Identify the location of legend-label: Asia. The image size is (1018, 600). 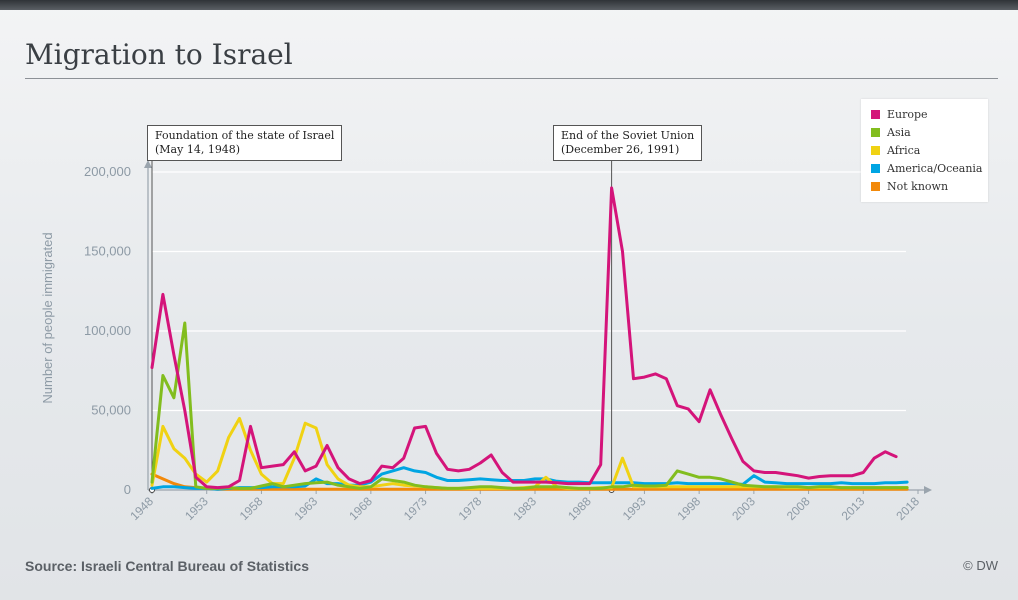
(899, 132).